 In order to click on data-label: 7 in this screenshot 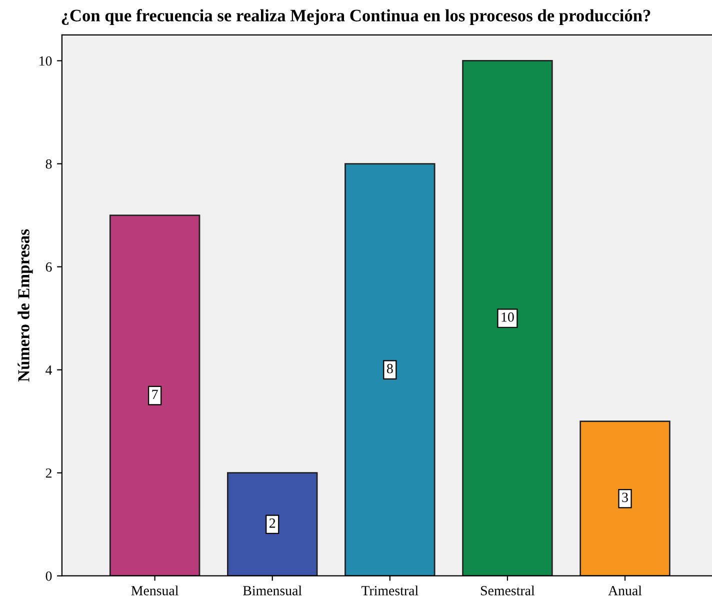, I will do `click(155, 394)`.